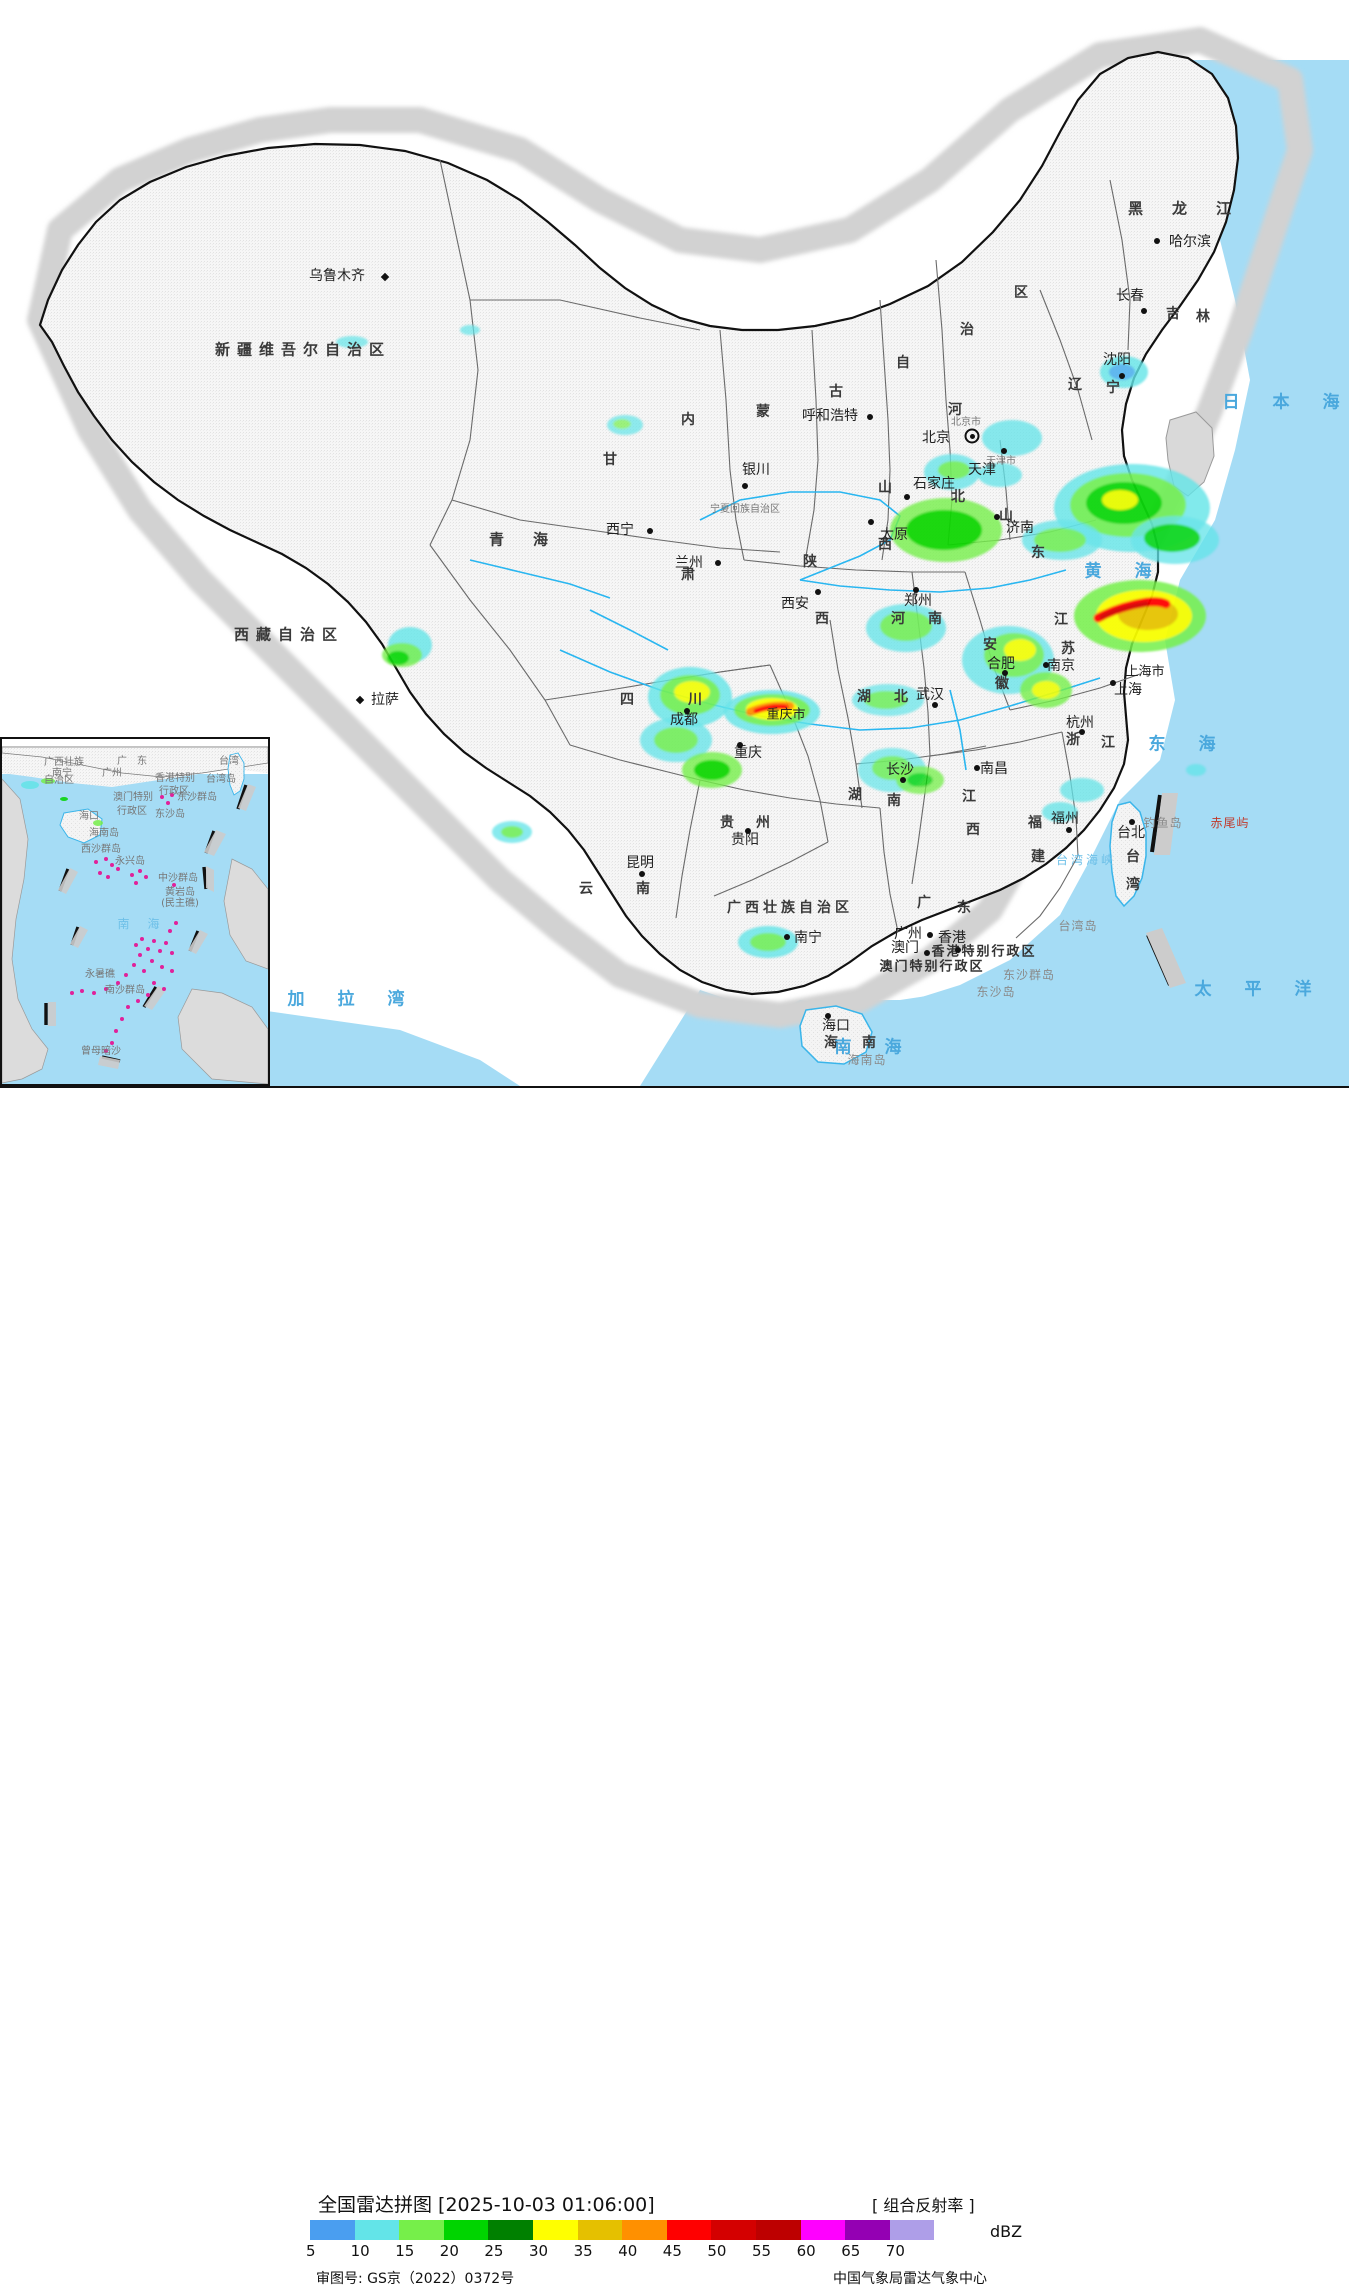 This screenshot has width=1349, height=2288. What do you see at coordinates (489, 380) in the screenshot?
I see `echo-xinjiang` at bounding box center [489, 380].